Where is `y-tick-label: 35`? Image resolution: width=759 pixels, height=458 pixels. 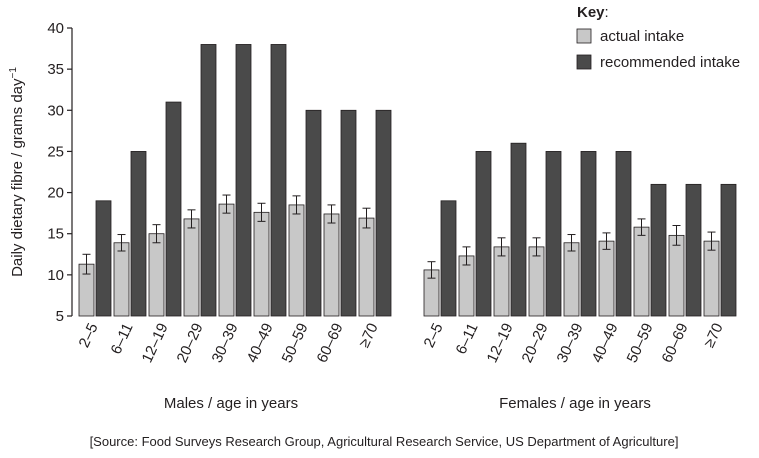 y-tick-label: 35 is located at coordinates (55, 69).